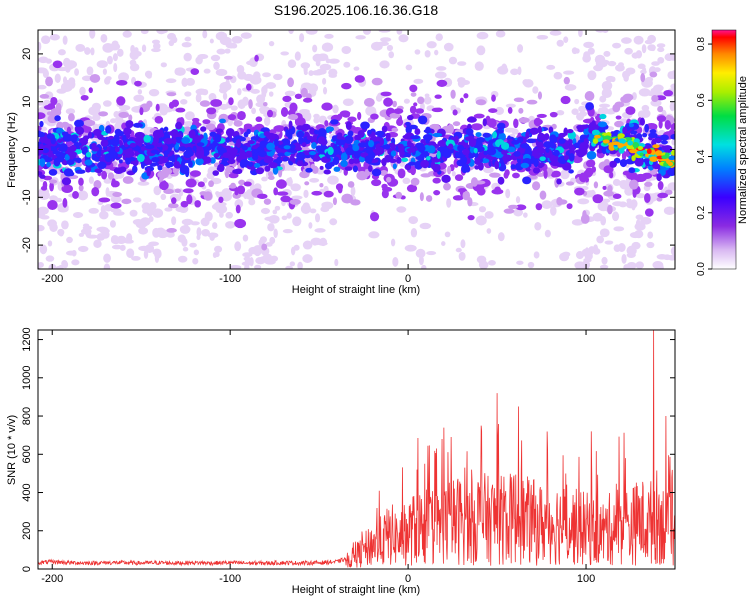 The image size is (750, 600). Describe the element at coordinates (27, 492) in the screenshot. I see `snr-y-tick-label: 400` at that location.